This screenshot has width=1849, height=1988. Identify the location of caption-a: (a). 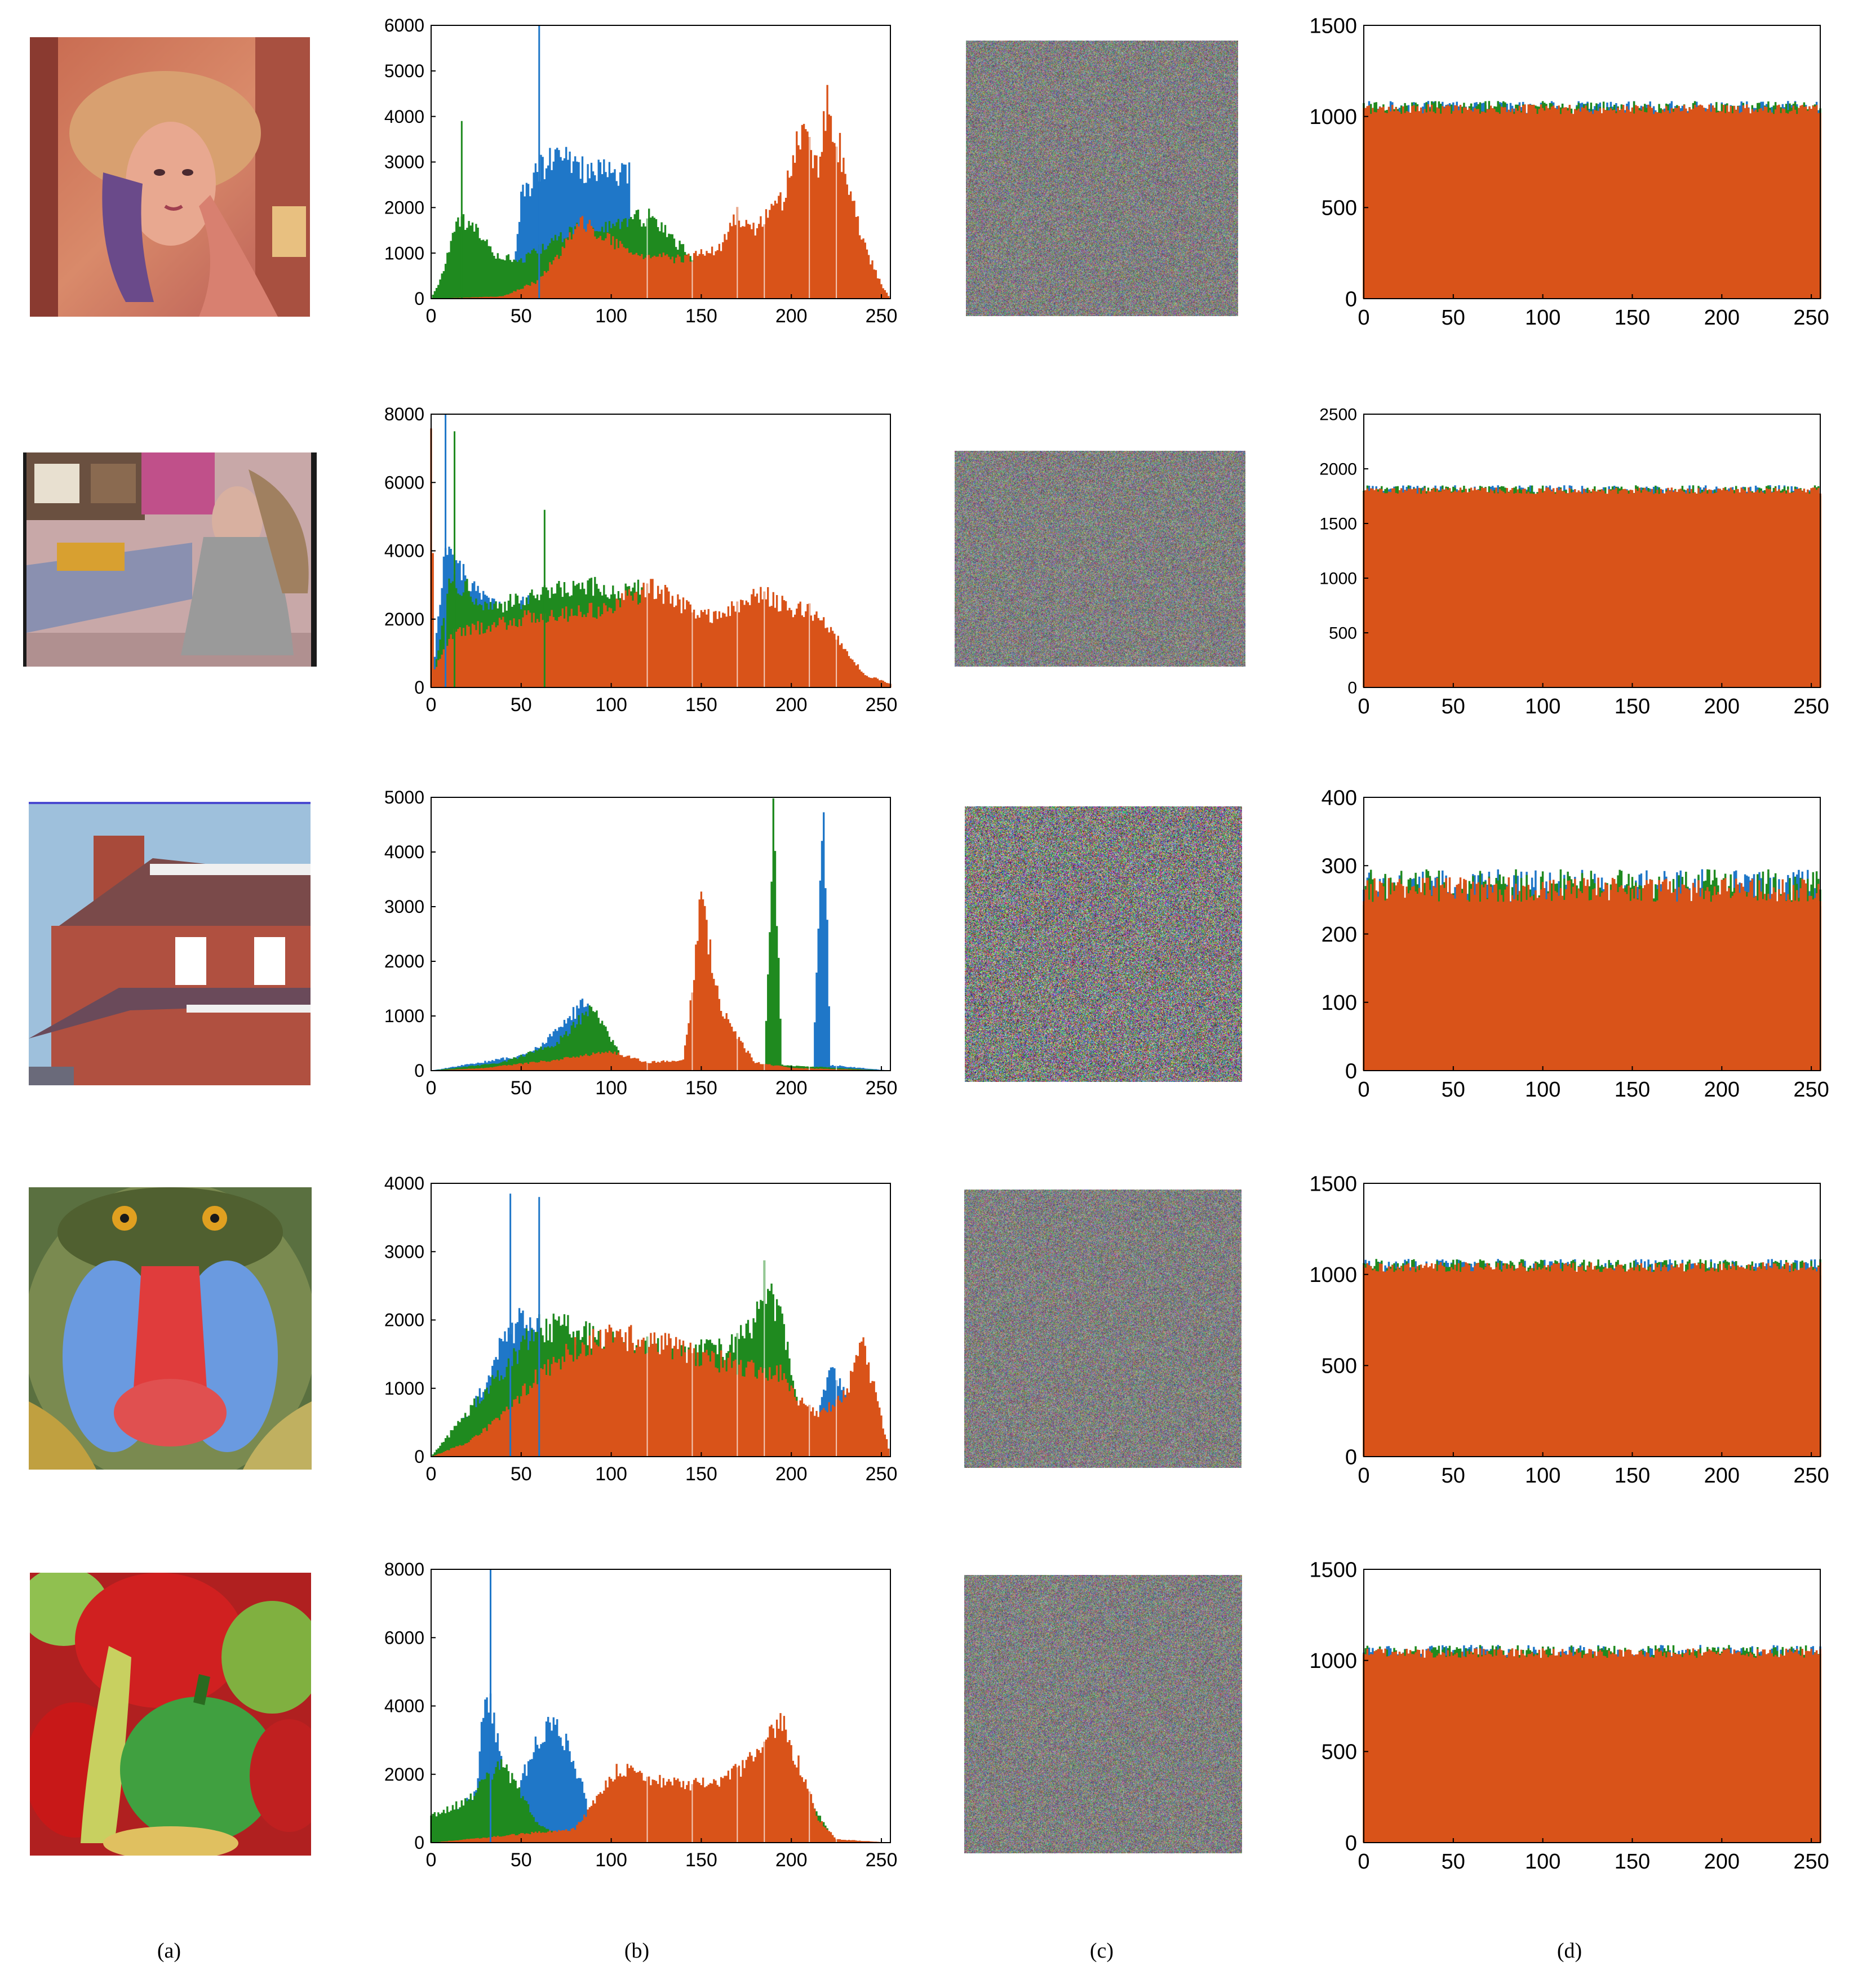
(169, 1951).